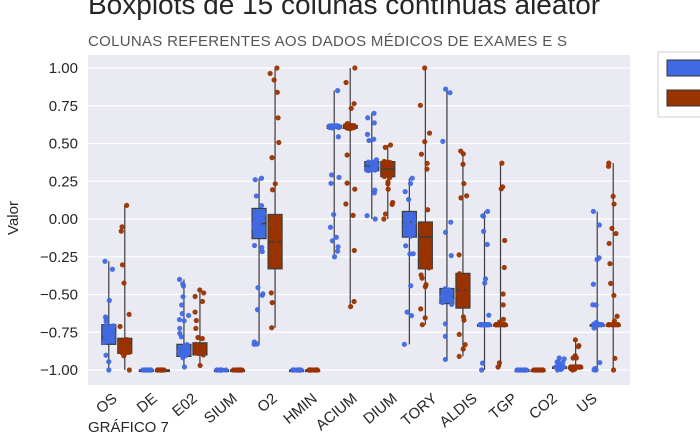 This screenshot has width=700, height=432. What do you see at coordinates (59, 219) in the screenshot?
I see `y-tick-labels: 1.00 0.75 0.50 0.25 0.00 −0.25 −0.50 −0.75 −1.00` at bounding box center [59, 219].